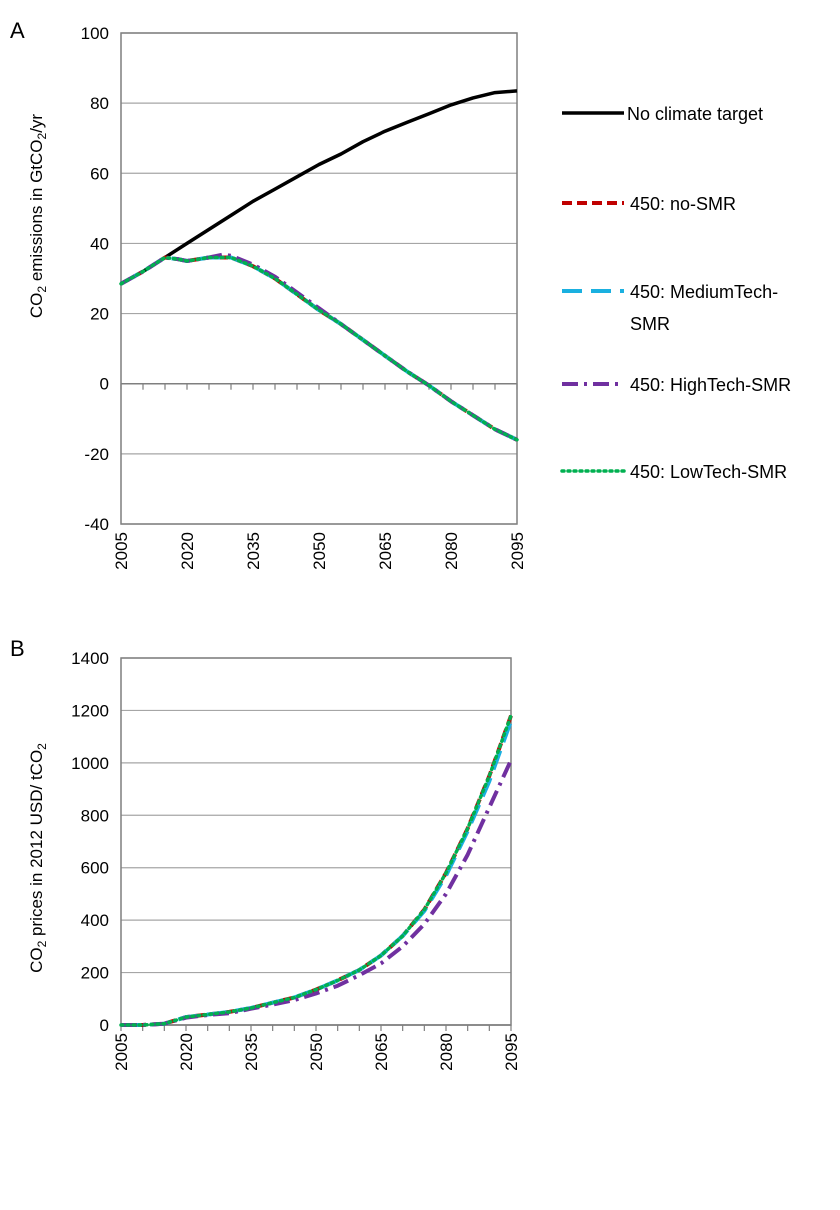  I want to click on y-tick-label: 20, so click(99, 314).